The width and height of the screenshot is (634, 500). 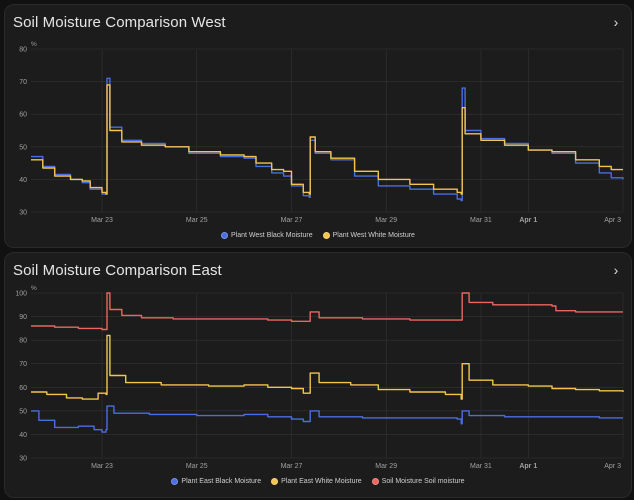 What do you see at coordinates (221, 481) in the screenshot?
I see `legend-label: Plant East Black Moisture` at bounding box center [221, 481].